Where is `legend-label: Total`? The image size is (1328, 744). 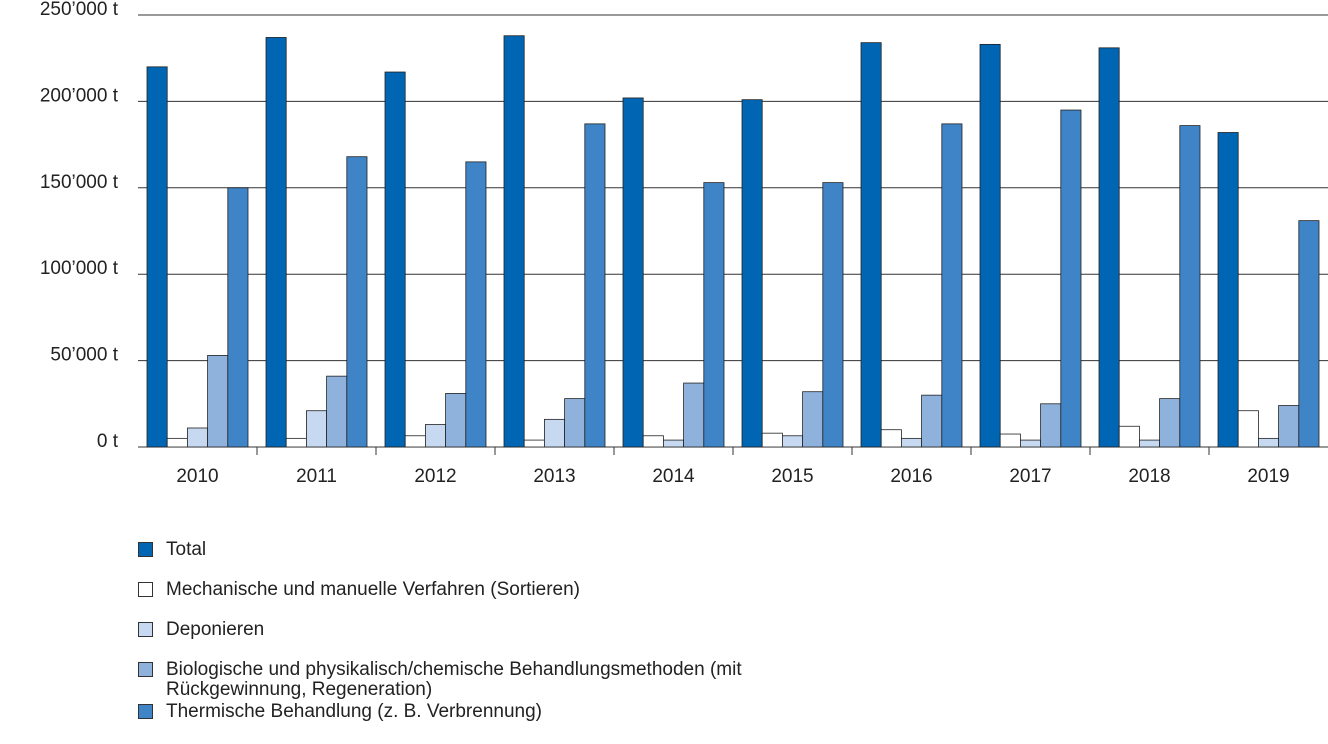 legend-label: Total is located at coordinates (186, 549).